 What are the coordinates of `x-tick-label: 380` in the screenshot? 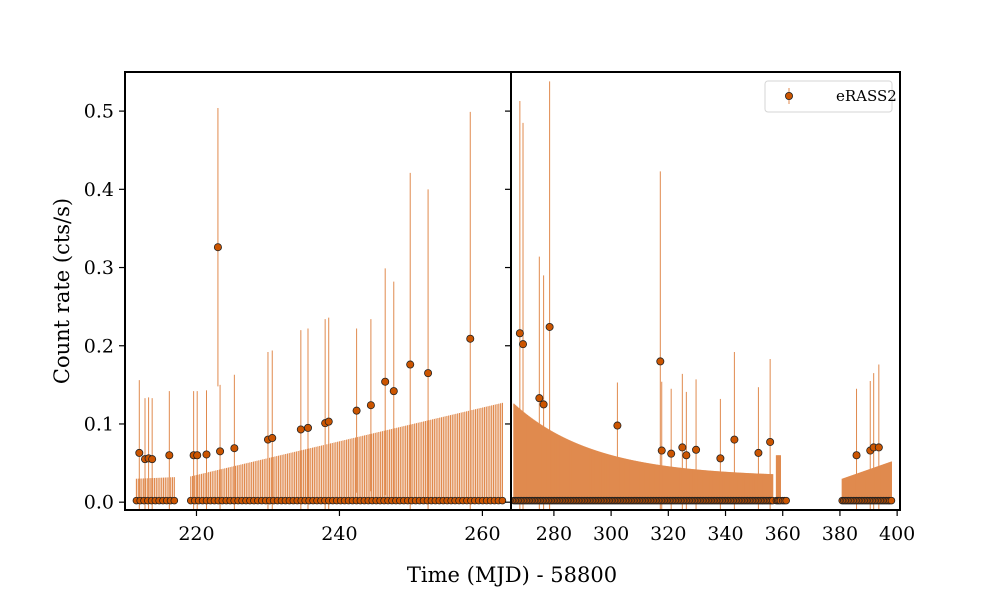 It's located at (840, 534).